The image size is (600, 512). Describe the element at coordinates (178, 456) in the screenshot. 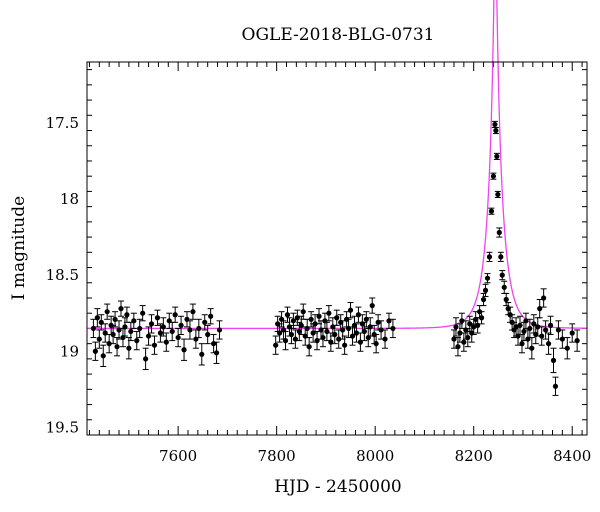

I see `x-tick-label: 7600` at that location.